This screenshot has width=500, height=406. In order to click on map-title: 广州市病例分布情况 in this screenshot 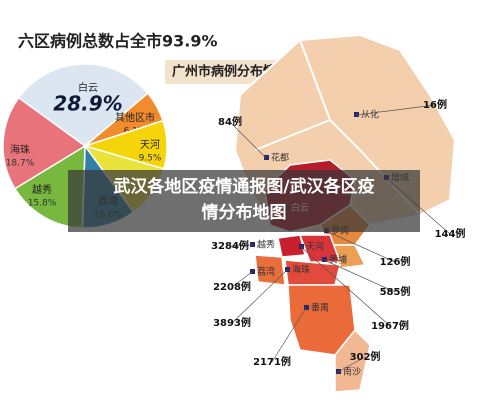, I will do `click(230, 72)`.